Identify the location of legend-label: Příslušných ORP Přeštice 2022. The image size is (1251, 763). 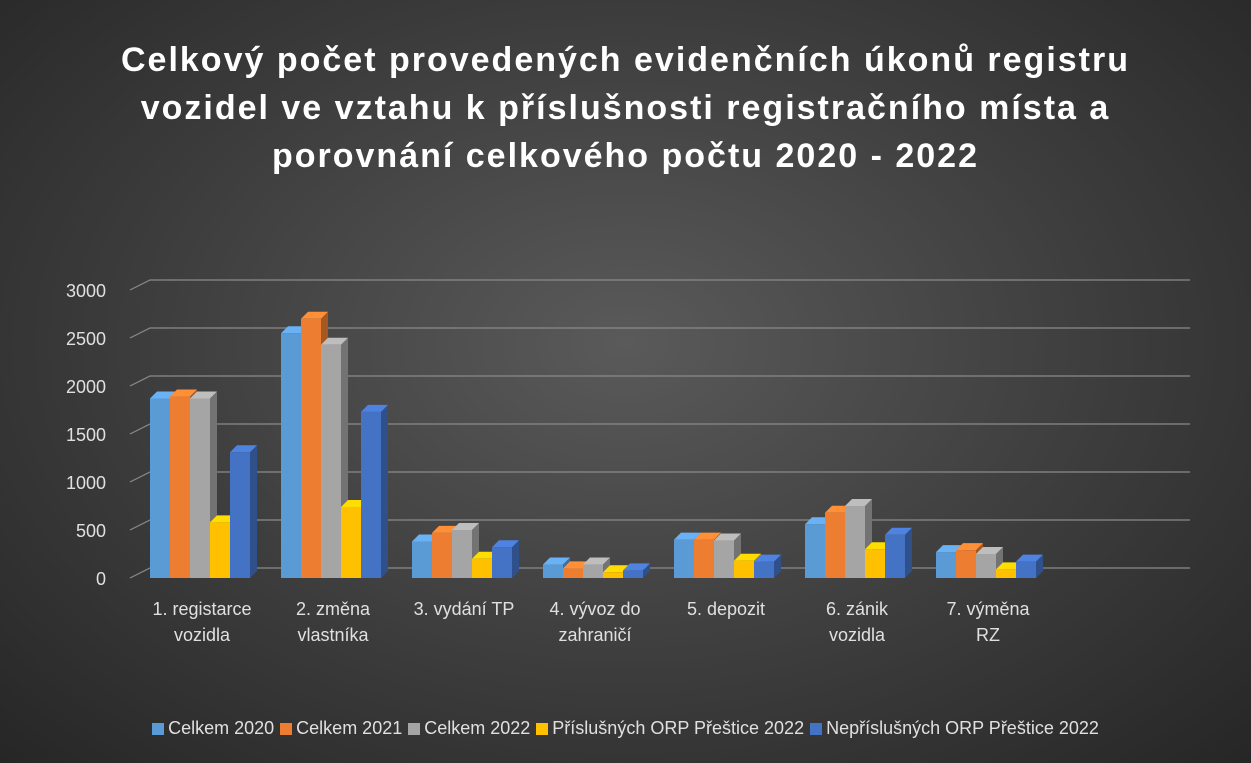
(678, 728).